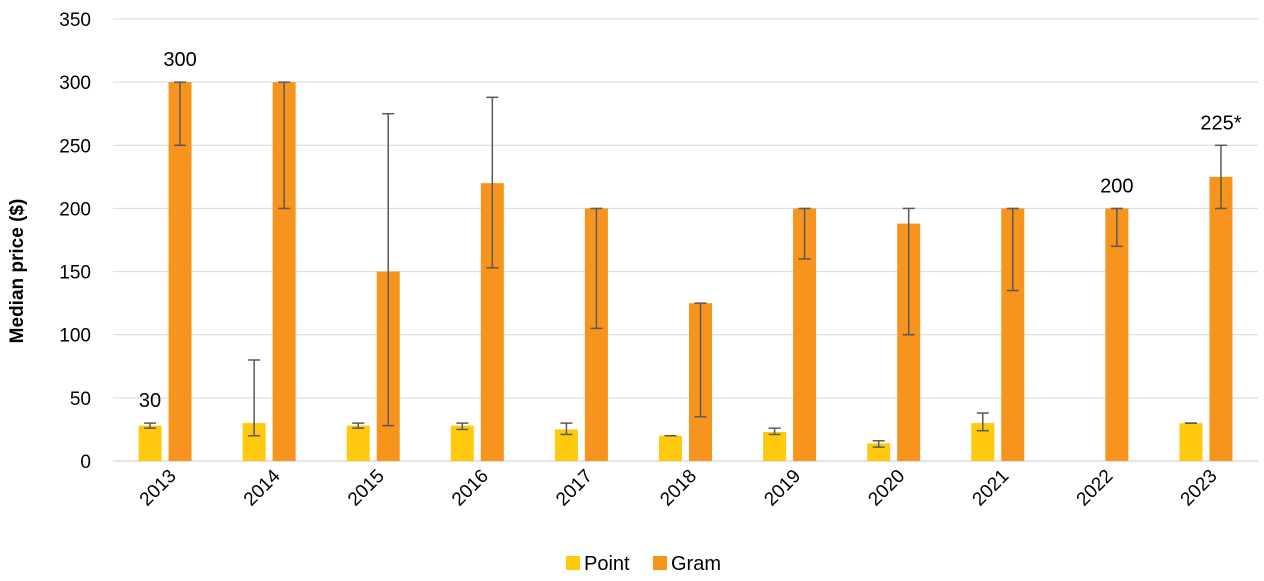 Image resolution: width=1264 pixels, height=581 pixels. What do you see at coordinates (470, 488) in the screenshot?
I see `x-tick-label: 2016` at bounding box center [470, 488].